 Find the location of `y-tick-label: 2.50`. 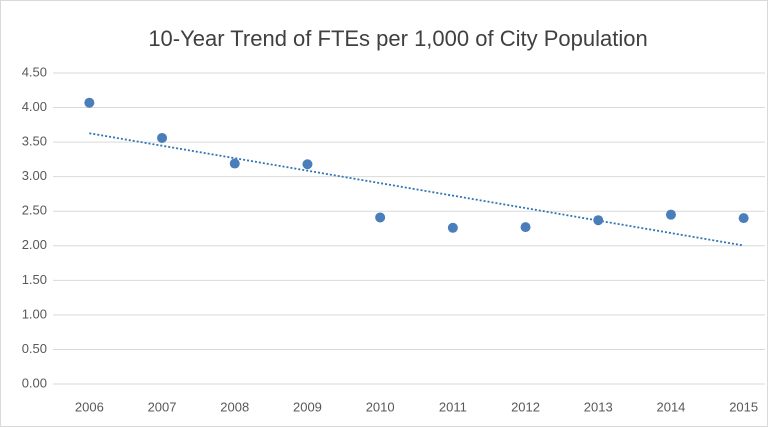

y-tick-label: 2.50 is located at coordinates (34, 210).